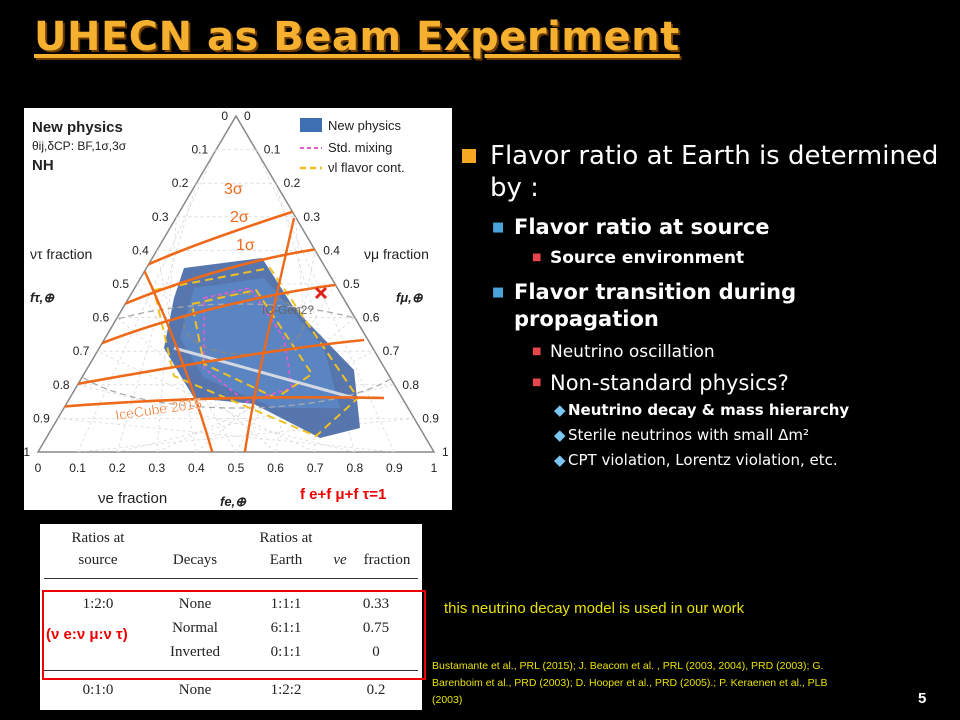 This screenshot has height=720, width=960. I want to click on header-fraction: fraction, so click(387, 560).